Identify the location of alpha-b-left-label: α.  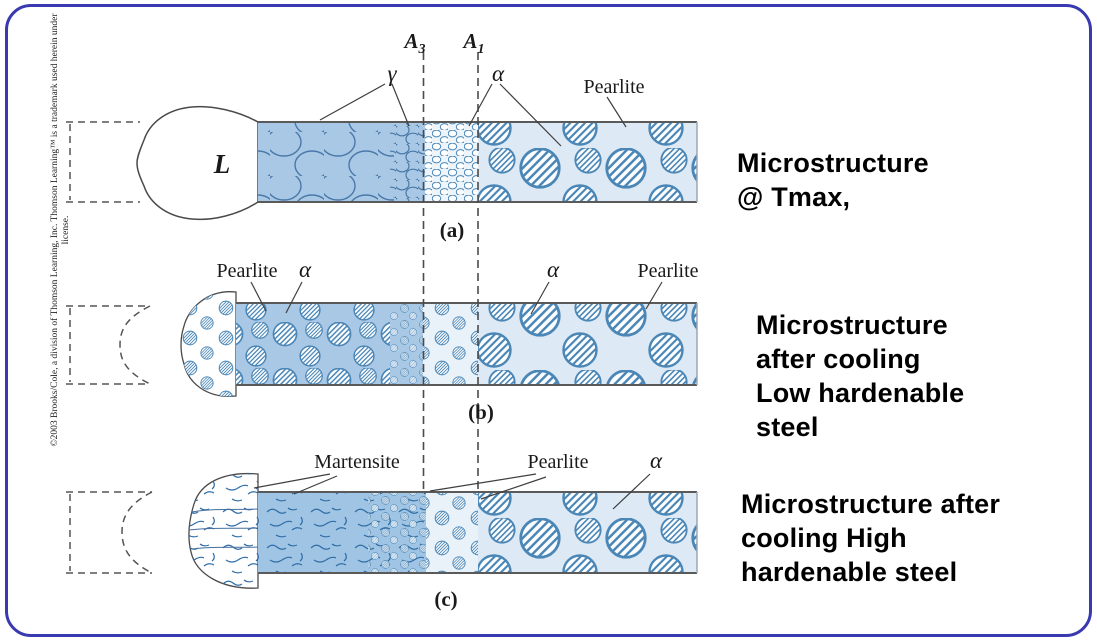
(305, 269).